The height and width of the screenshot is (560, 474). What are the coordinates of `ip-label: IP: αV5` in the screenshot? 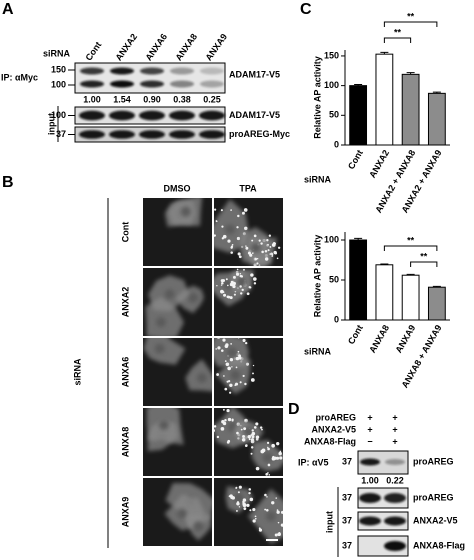 It's located at (313, 462).